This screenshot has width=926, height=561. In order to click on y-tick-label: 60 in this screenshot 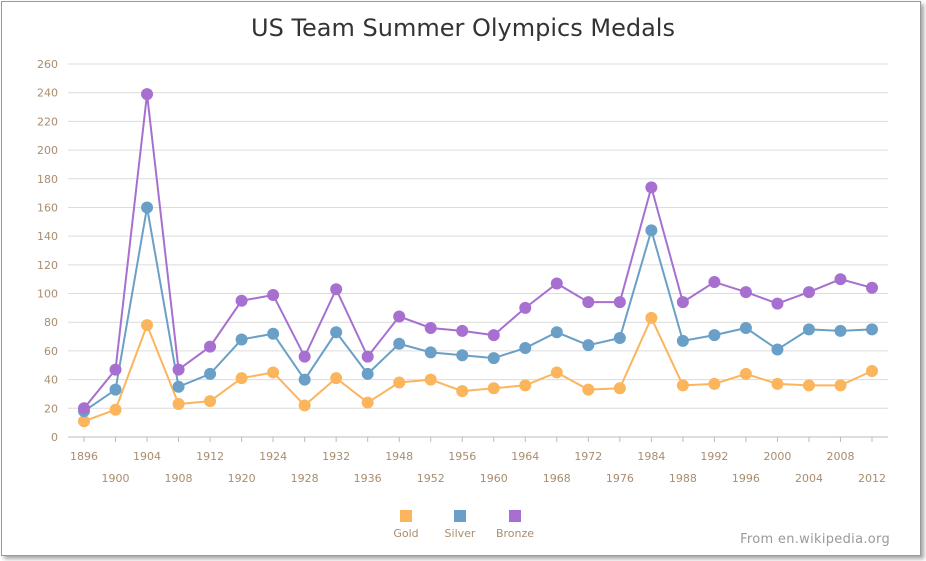, I will do `click(51, 351)`.